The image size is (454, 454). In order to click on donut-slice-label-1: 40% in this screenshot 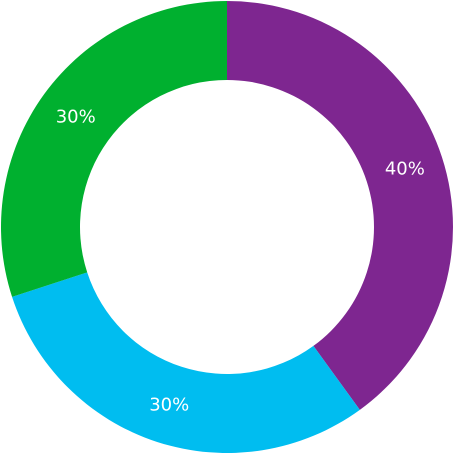, I will do `click(405, 169)`.